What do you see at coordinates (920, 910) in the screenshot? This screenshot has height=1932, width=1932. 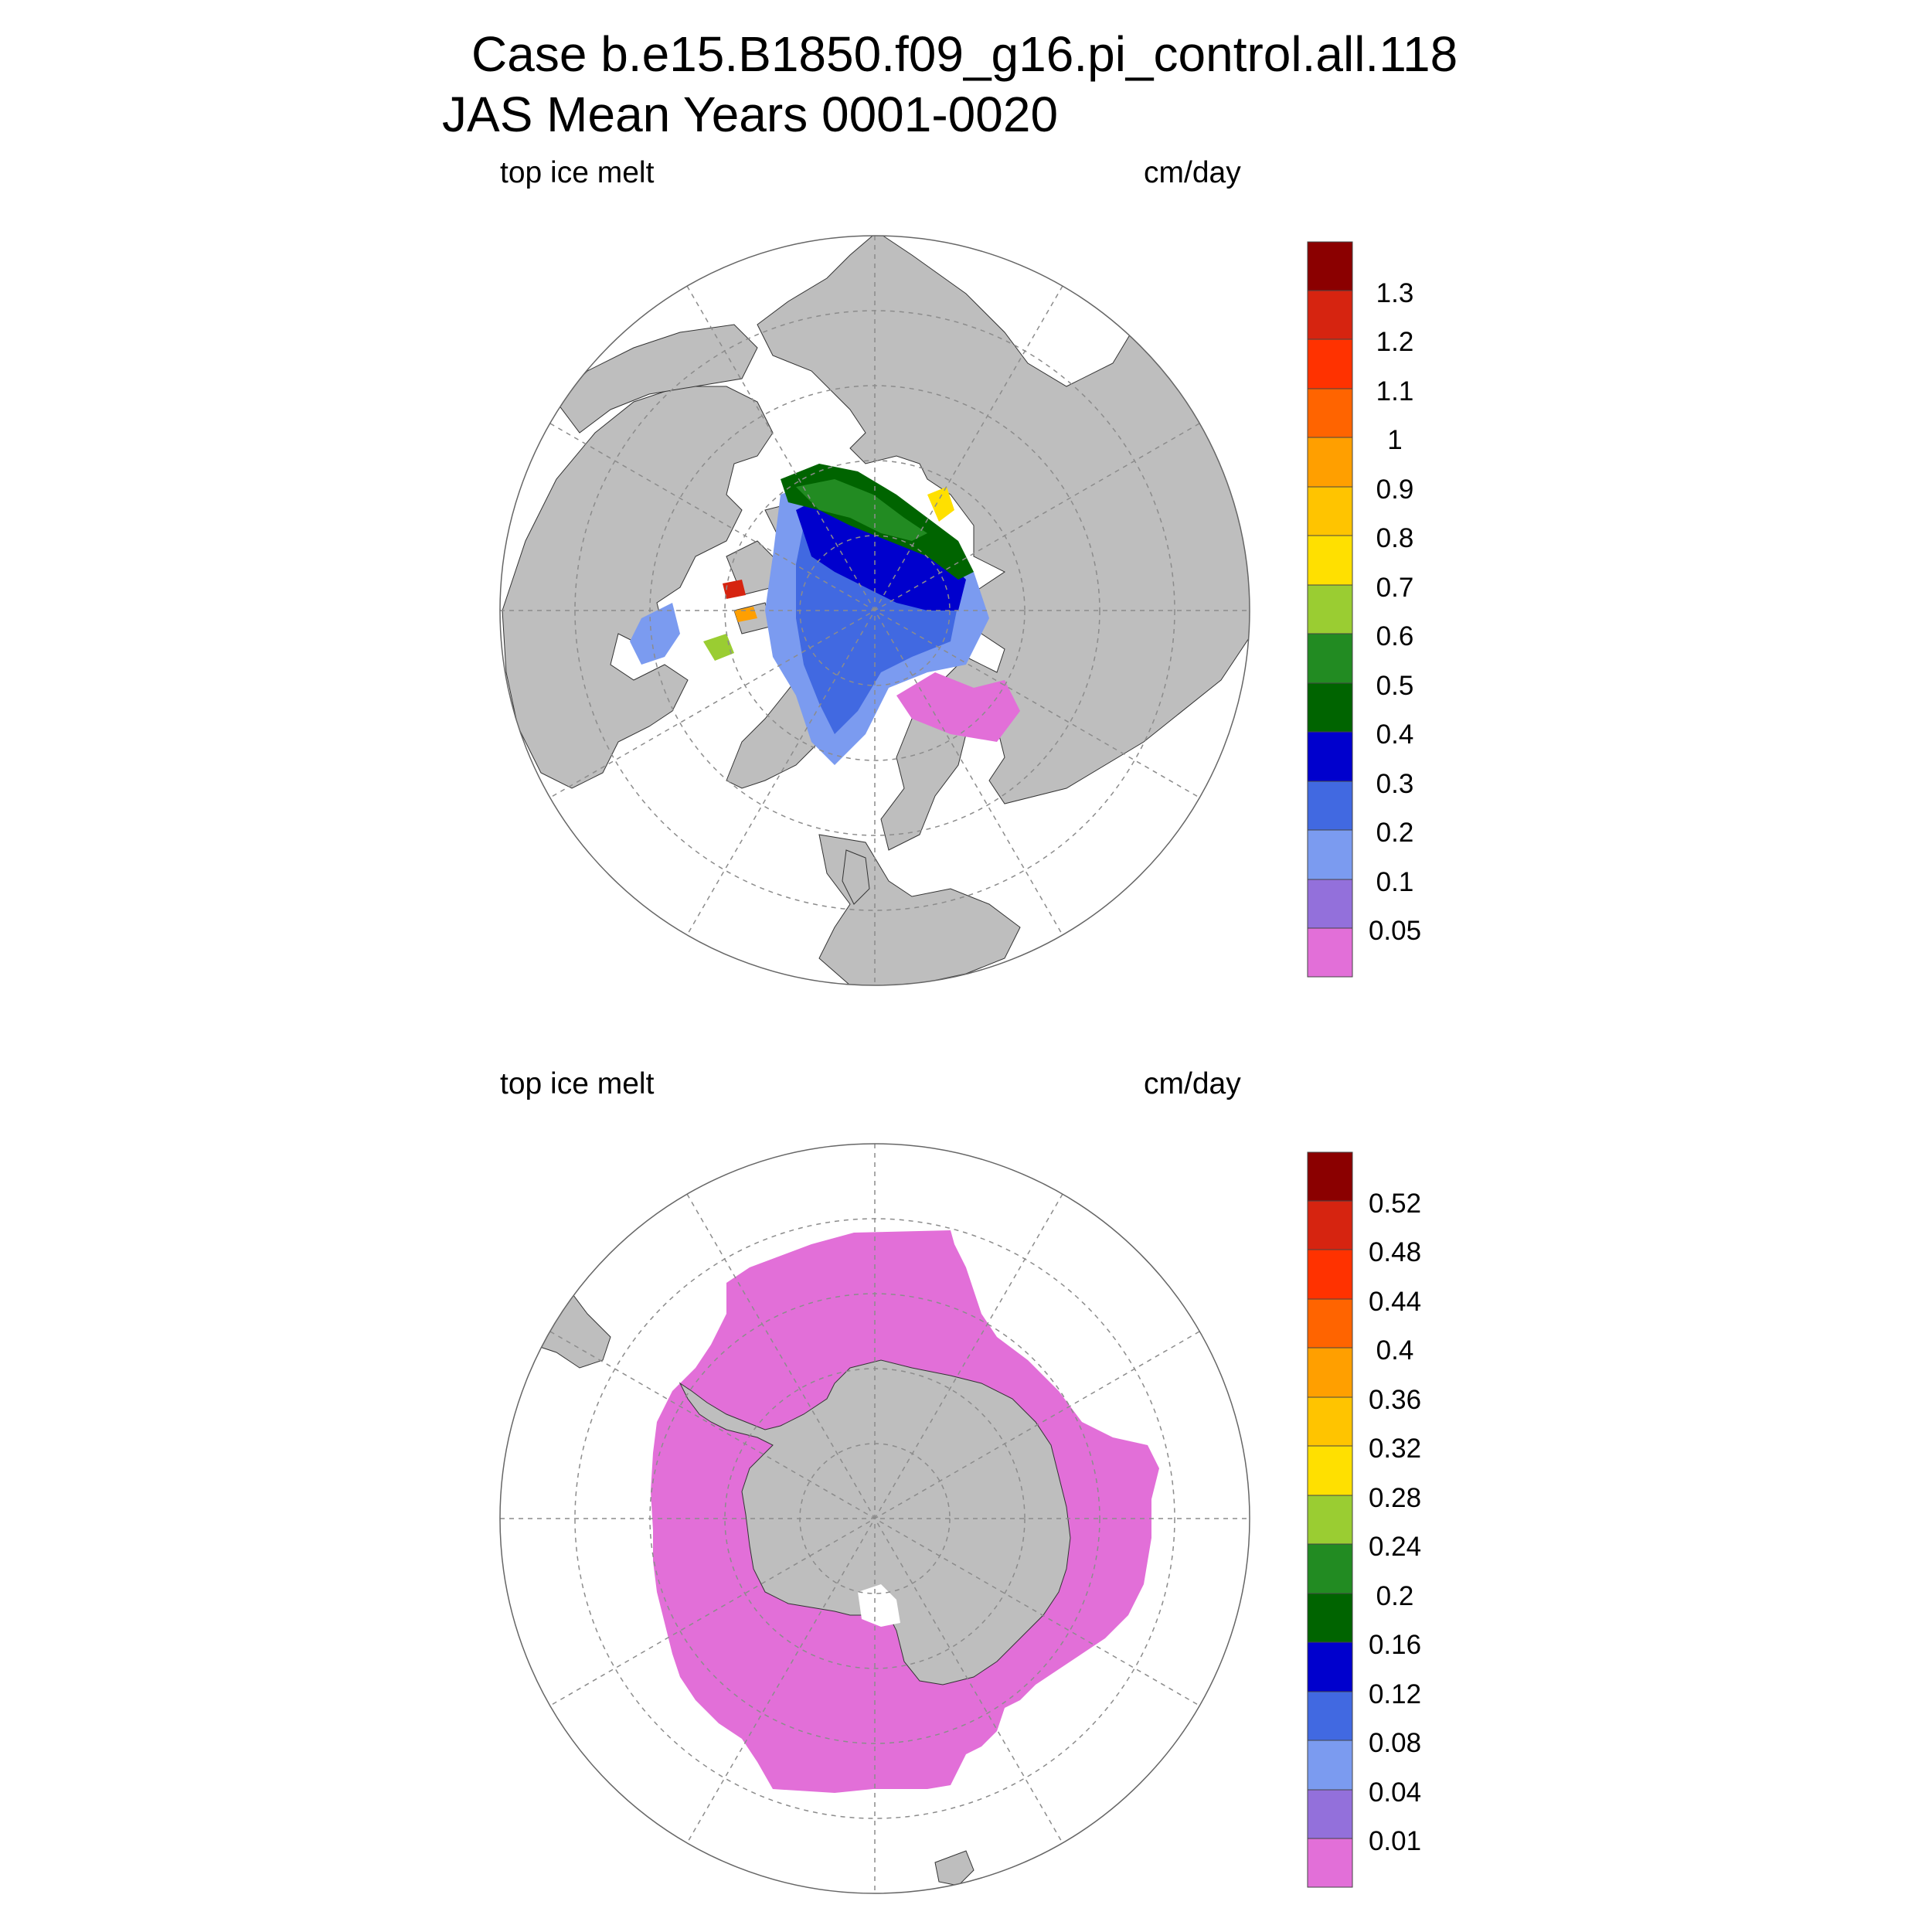 I see `europe-landmass` at bounding box center [920, 910].